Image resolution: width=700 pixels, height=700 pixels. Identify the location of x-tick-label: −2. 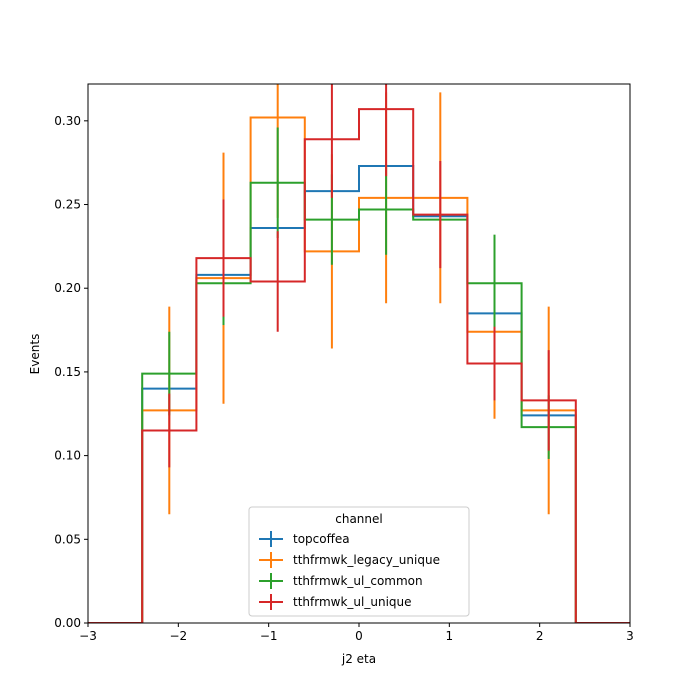
(178, 636).